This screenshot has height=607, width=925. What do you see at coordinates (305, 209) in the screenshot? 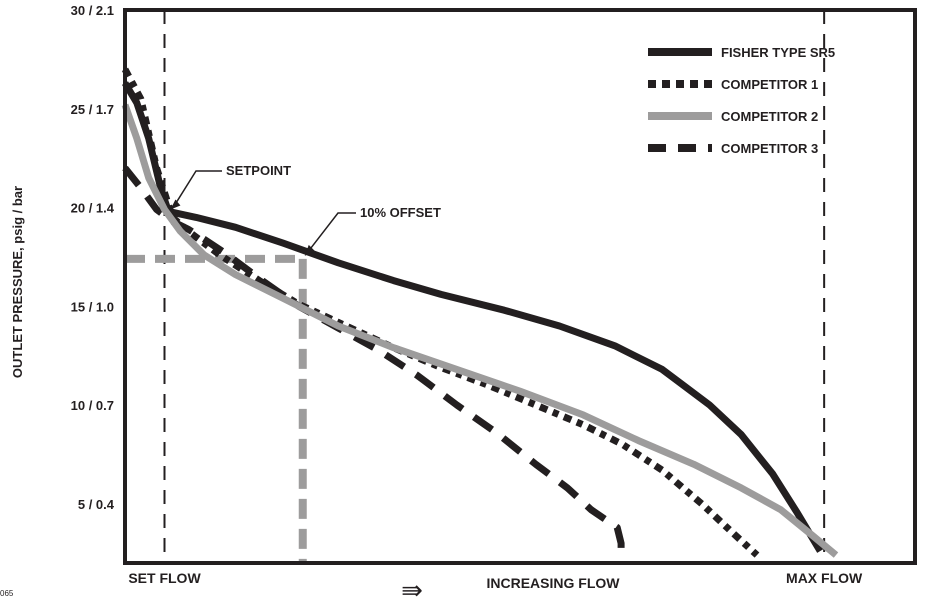
I see `annotations: SETPOINT 10% OFFSET` at bounding box center [305, 209].